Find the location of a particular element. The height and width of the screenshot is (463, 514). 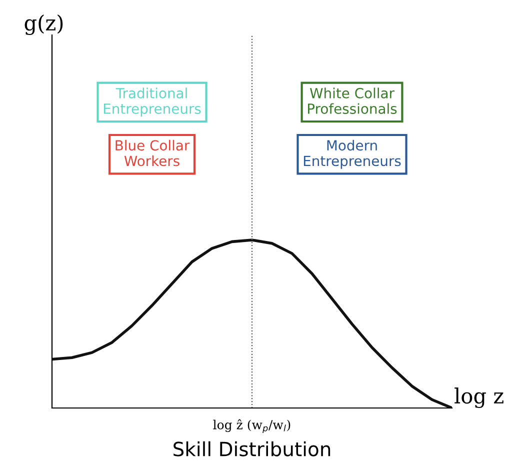

x-axis-title: Skill Distribution is located at coordinates (252, 448).